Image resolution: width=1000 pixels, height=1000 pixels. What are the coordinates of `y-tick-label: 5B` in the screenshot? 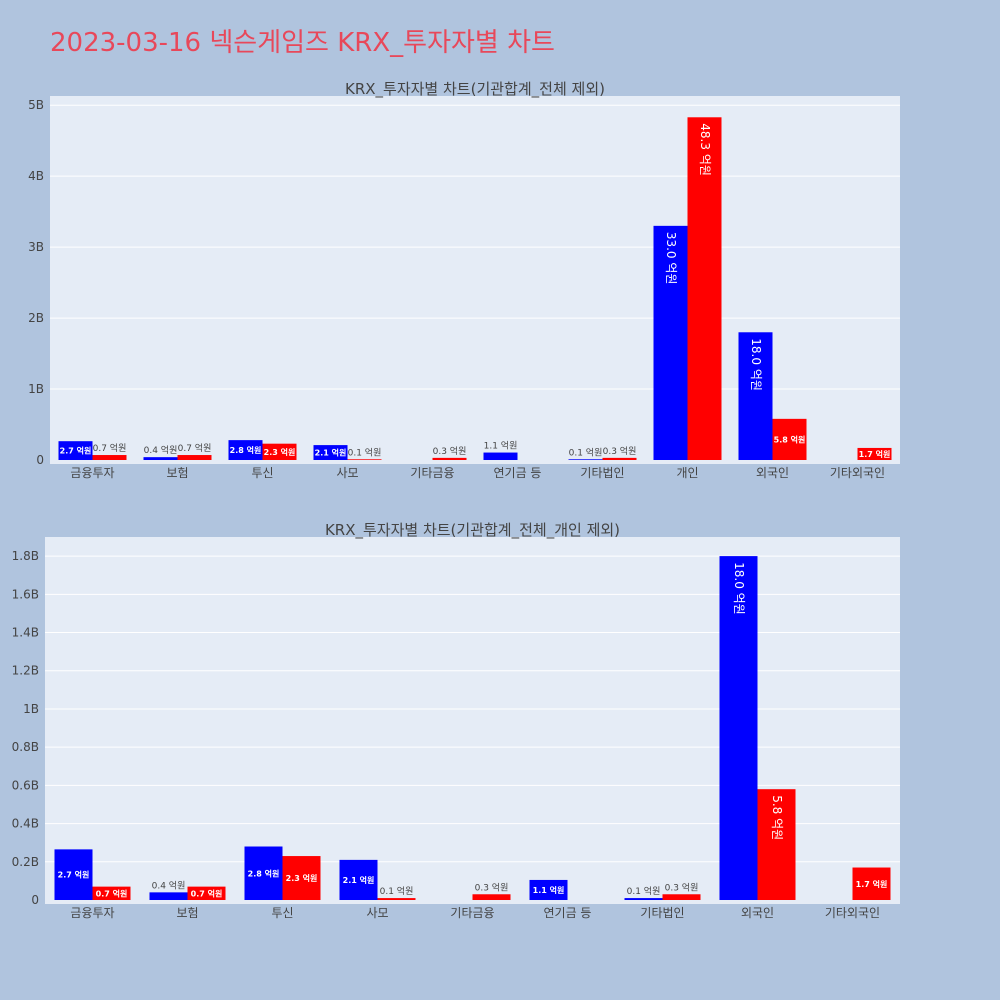 It's located at (36, 105).